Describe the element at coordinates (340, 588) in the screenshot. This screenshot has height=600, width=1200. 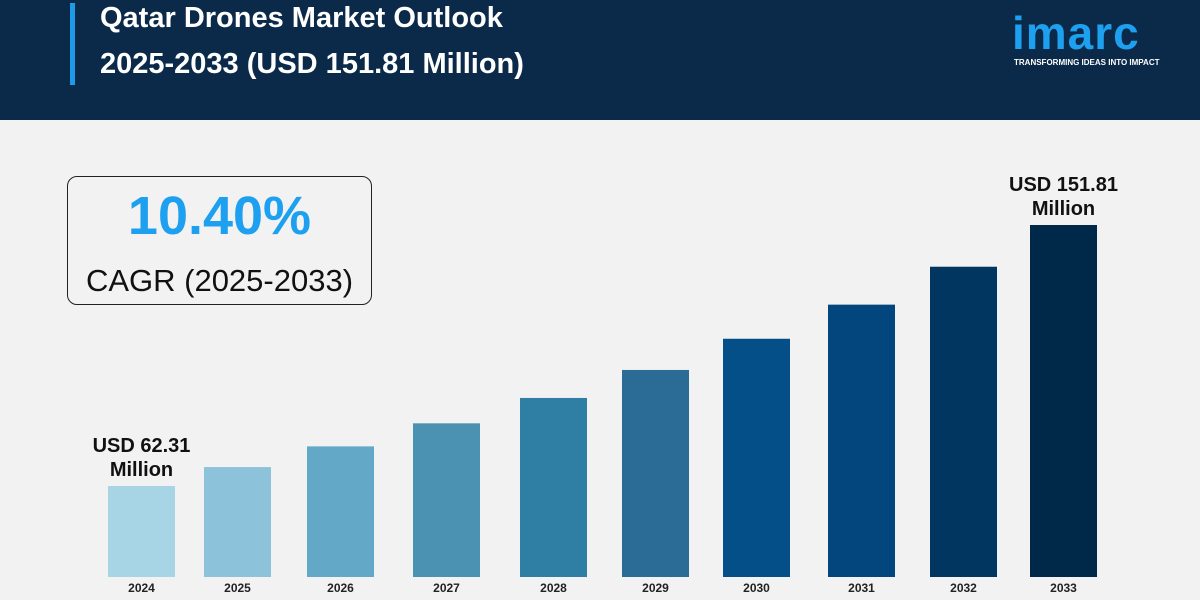
I see `x-tick-label: 2026` at that location.